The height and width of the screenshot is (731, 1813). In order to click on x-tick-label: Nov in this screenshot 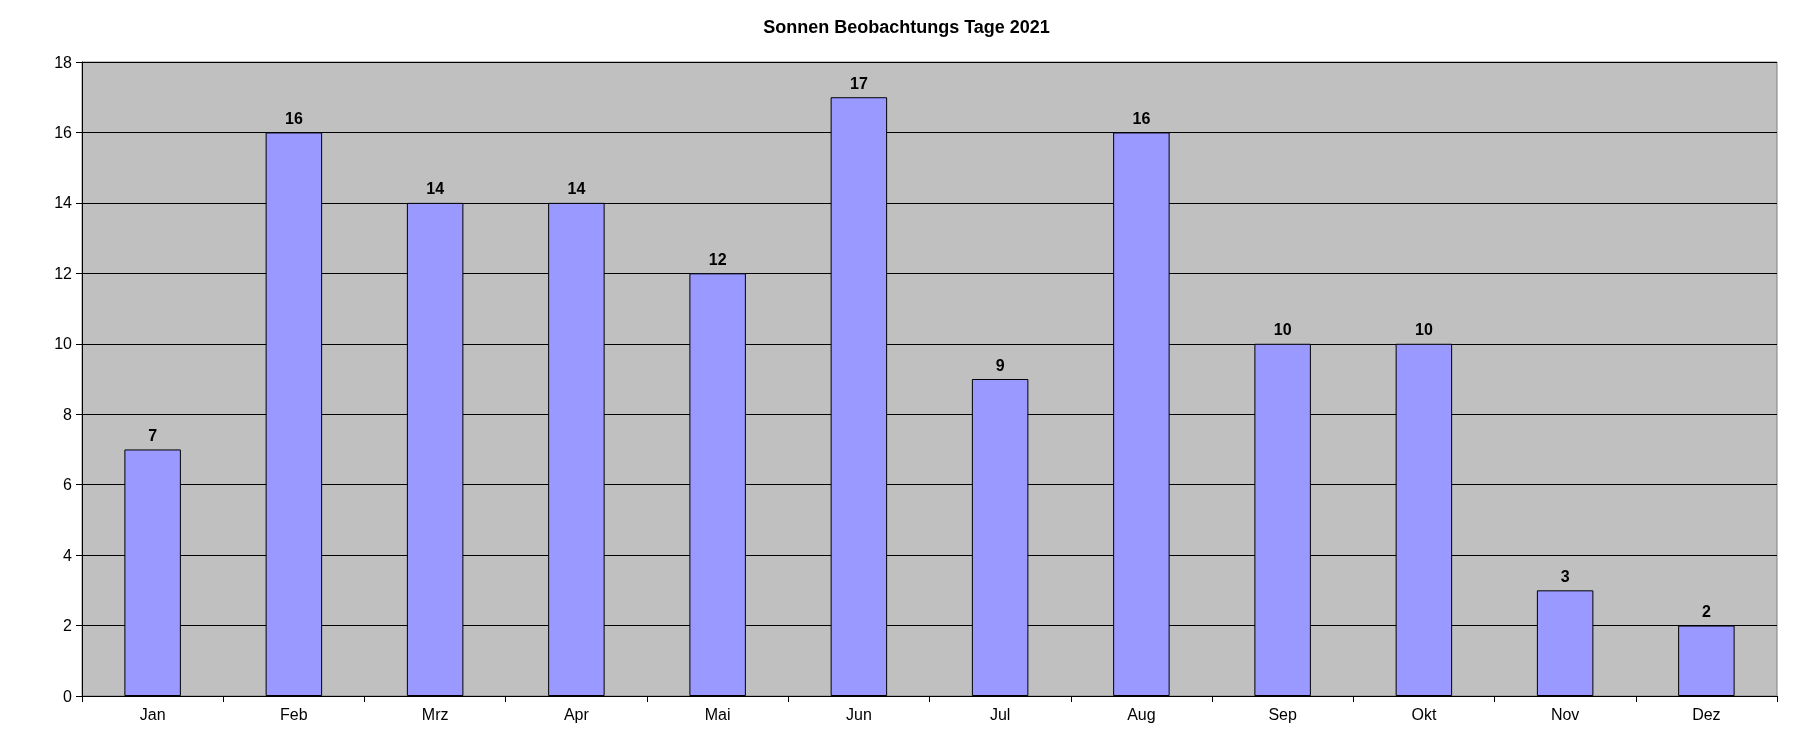, I will do `click(1565, 714)`.